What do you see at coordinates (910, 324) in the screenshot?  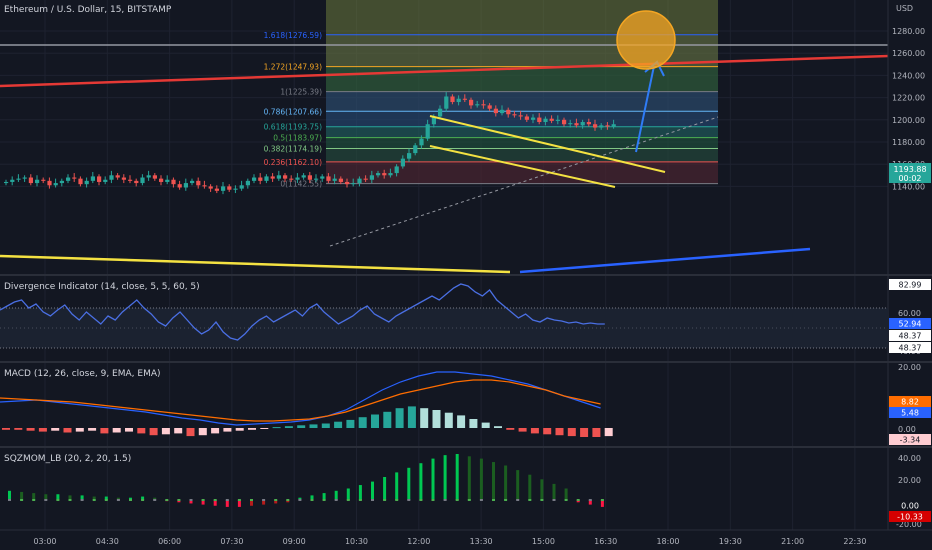 I see `divergence-badge-main: 52.94` at bounding box center [910, 324].